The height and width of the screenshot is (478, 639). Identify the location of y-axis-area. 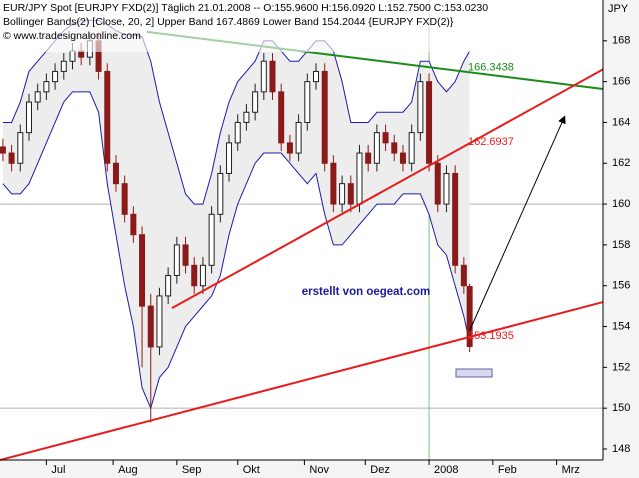
(621, 239).